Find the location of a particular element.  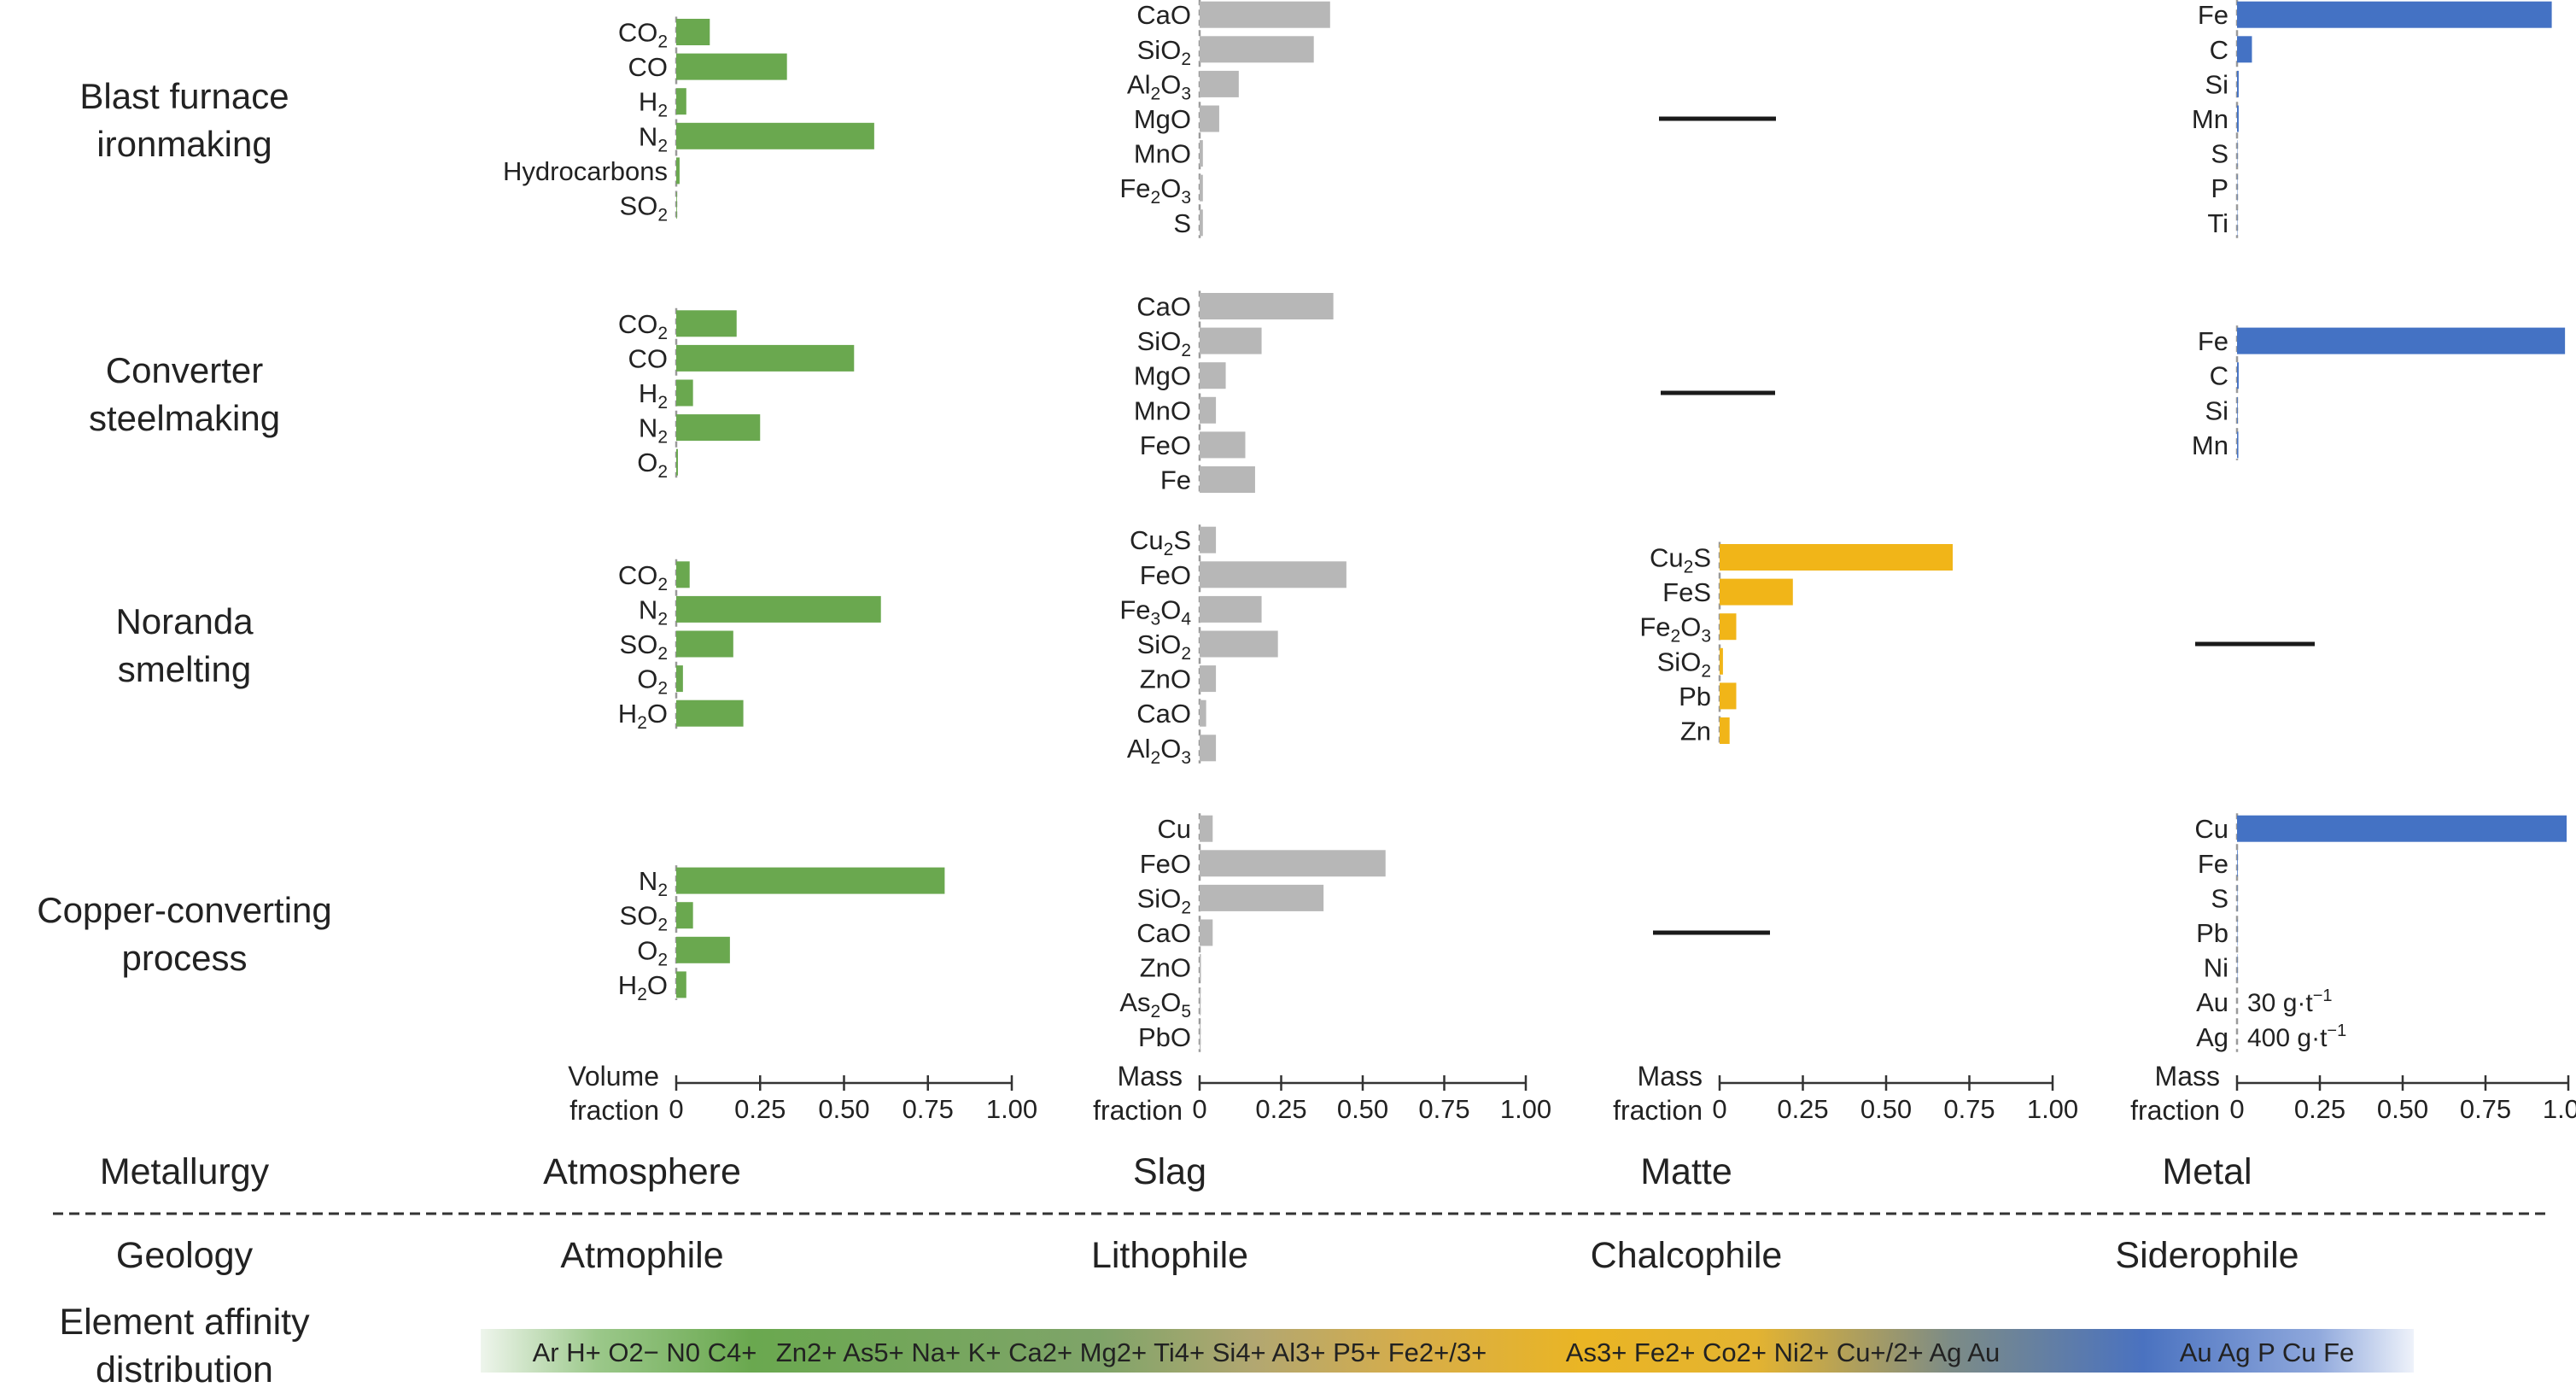

category-label-si: Si is located at coordinates (2216, 410).